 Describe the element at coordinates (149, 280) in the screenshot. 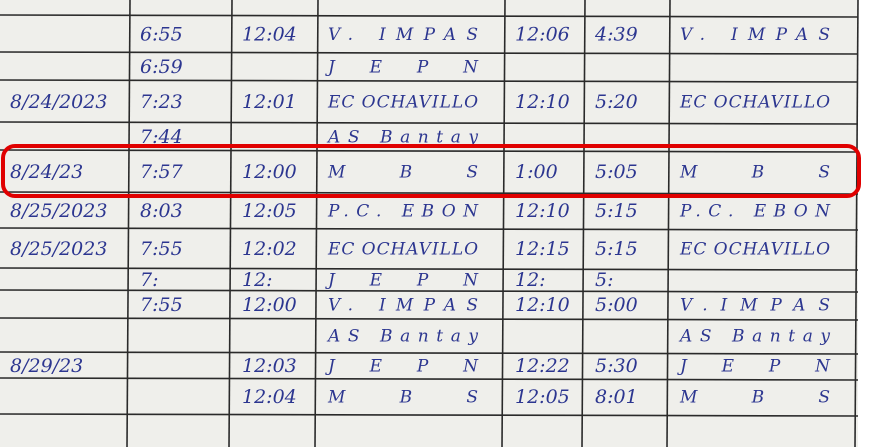

I see `cell-text: 7:` at that location.